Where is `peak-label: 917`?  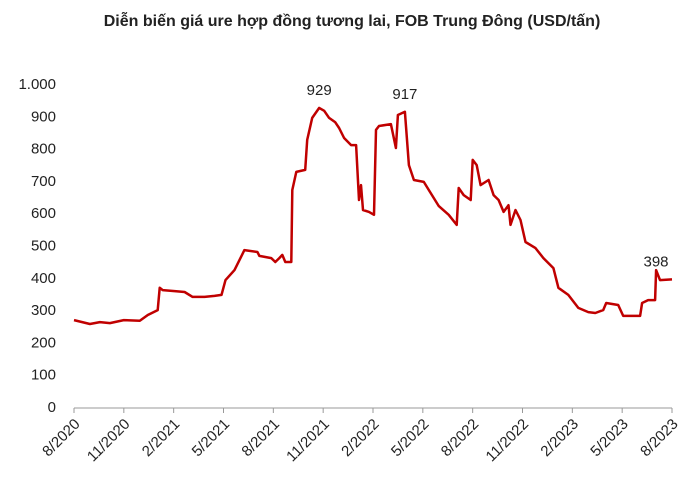 peak-label: 917 is located at coordinates (404, 94).